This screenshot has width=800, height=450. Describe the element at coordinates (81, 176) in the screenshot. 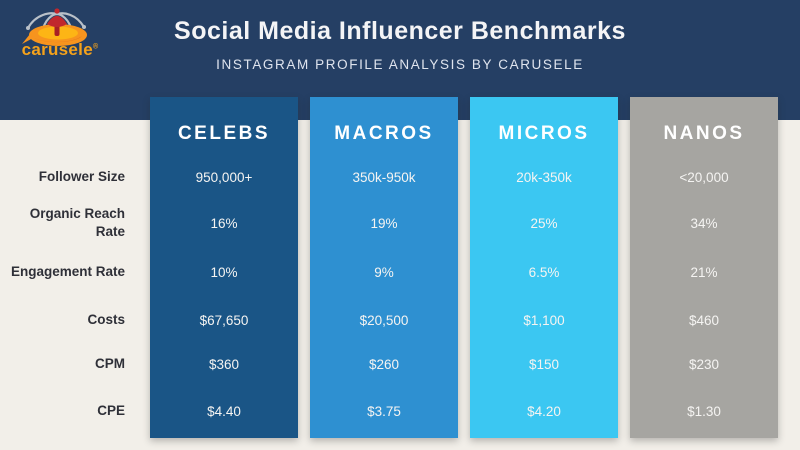

I see `row-label: Follower Size` at that location.